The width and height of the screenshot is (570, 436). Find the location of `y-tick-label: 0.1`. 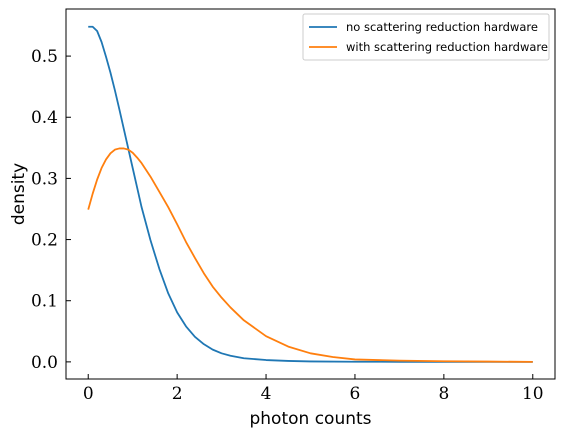

y-tick-label: 0.1 is located at coordinates (44, 302).